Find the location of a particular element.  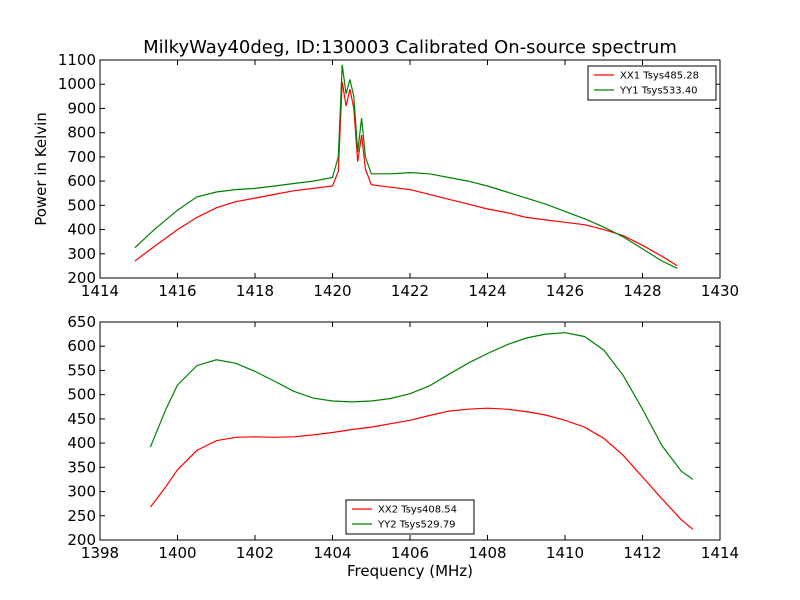

legend-label: YY1 Tsys533.40 is located at coordinates (658, 91).